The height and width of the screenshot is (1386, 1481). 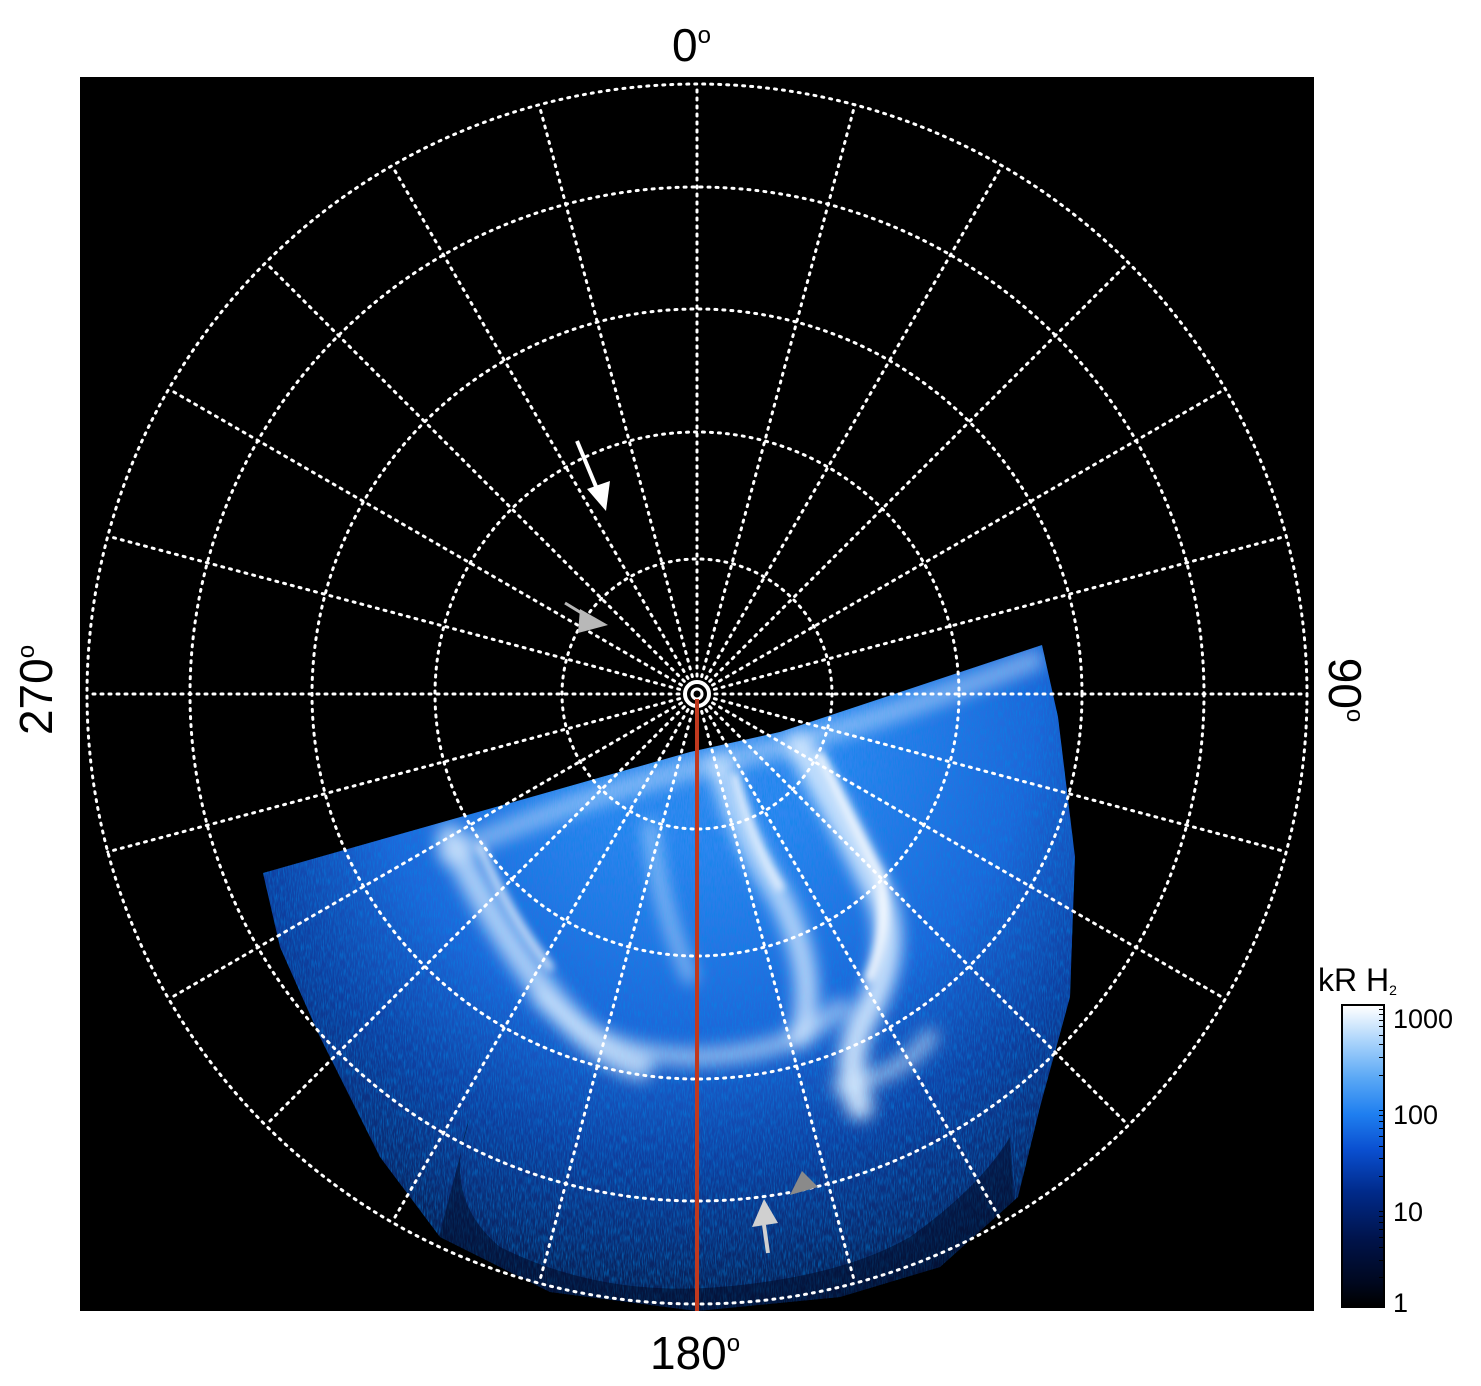 What do you see at coordinates (695, 1353) in the screenshot?
I see `longitude-label-180: 180o` at bounding box center [695, 1353].